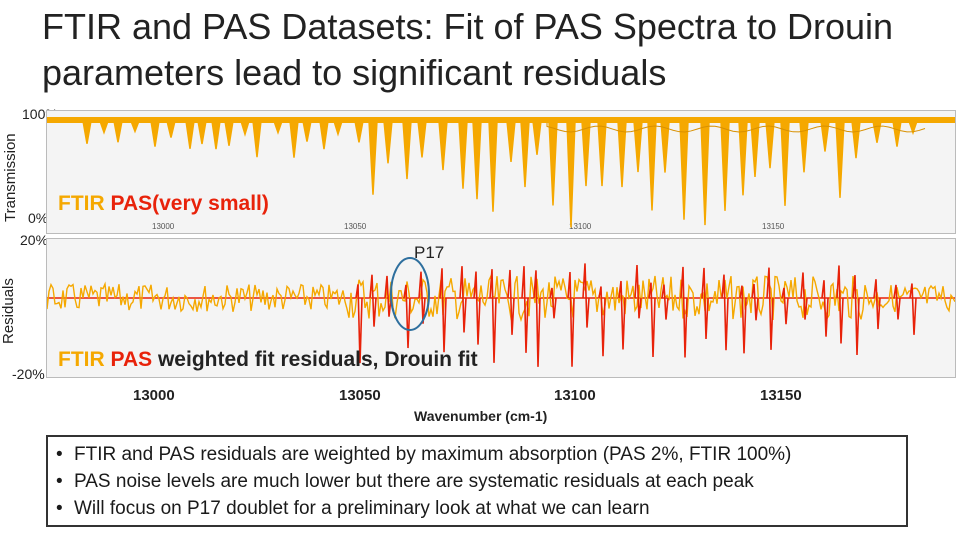  Describe the element at coordinates (189, 203) in the screenshot. I see `legend-pas-top: PAS(very small)` at that location.